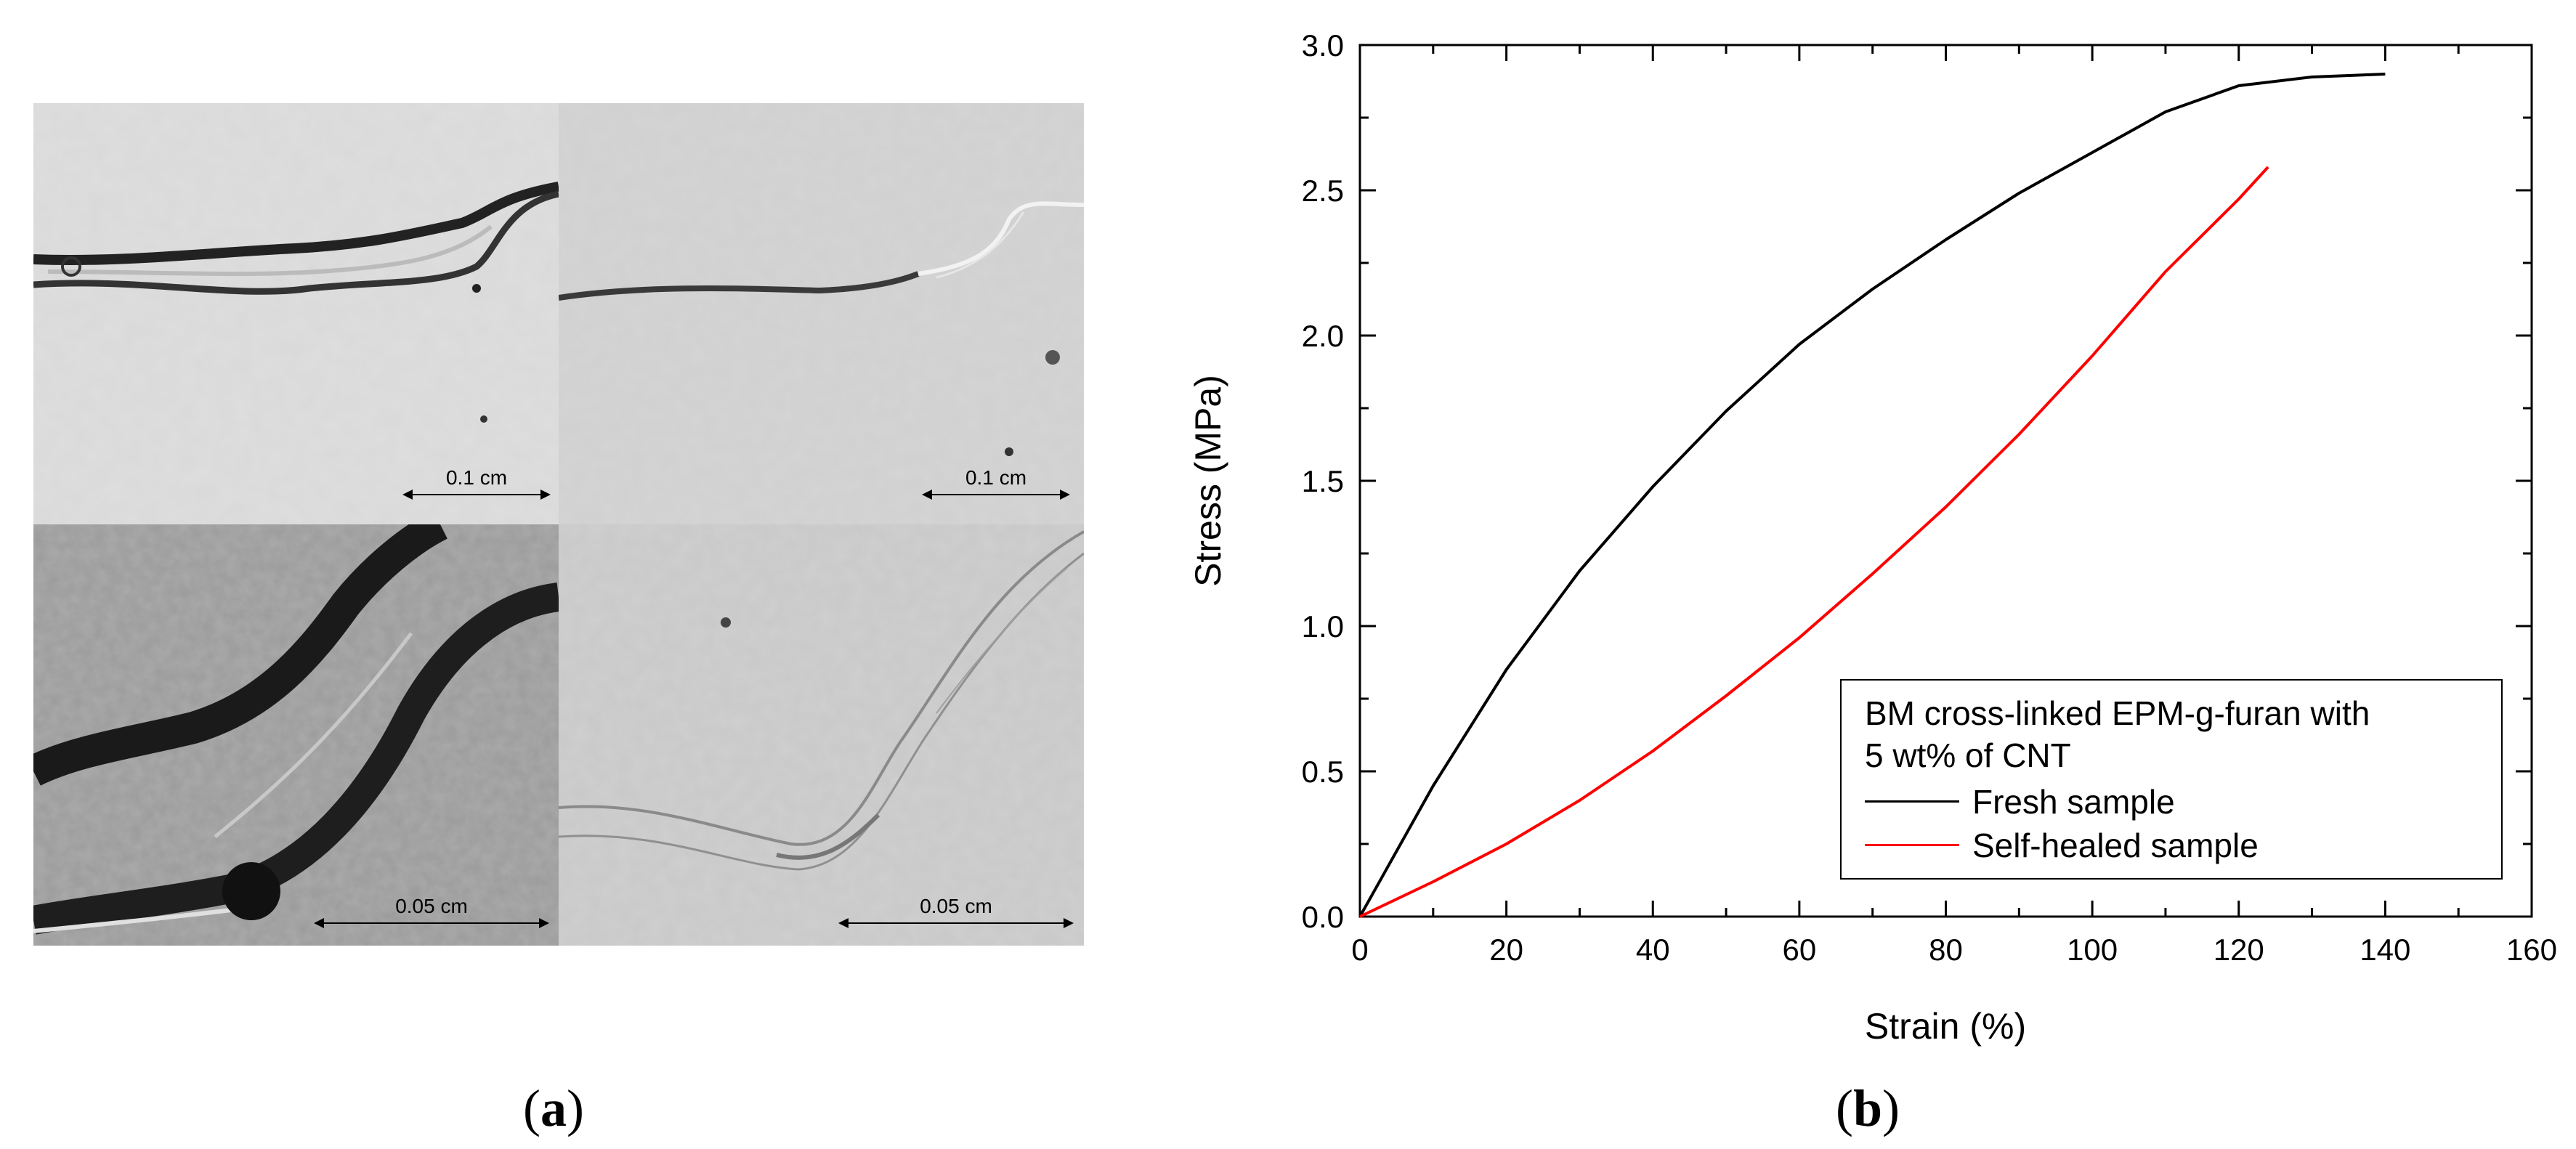 This screenshot has height=1149, width=2576. I want to click on x-tick-label: 160, so click(2531, 950).